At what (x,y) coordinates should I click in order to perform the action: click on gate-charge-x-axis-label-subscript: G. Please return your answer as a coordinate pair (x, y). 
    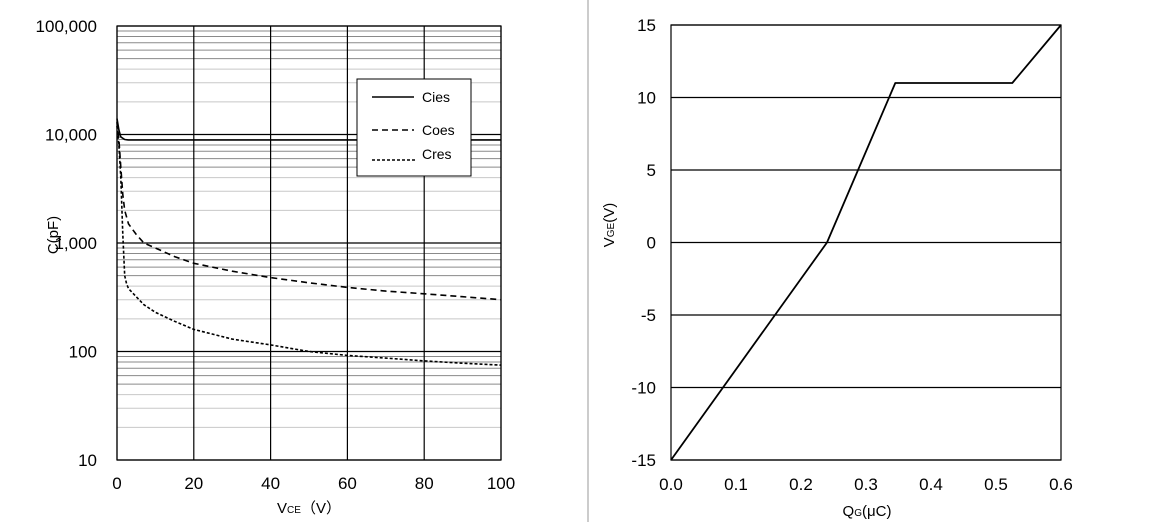
    Looking at the image, I should click on (858, 513).